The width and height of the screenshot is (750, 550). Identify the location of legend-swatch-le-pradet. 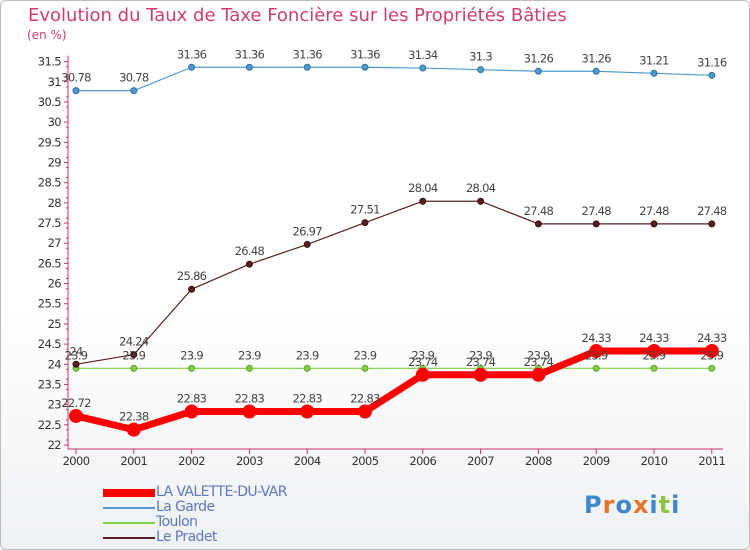
(129, 538).